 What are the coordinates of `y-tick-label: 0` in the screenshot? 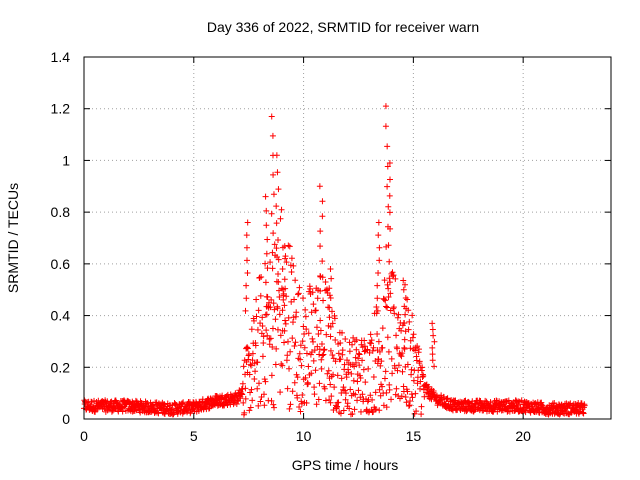 It's located at (66, 419).